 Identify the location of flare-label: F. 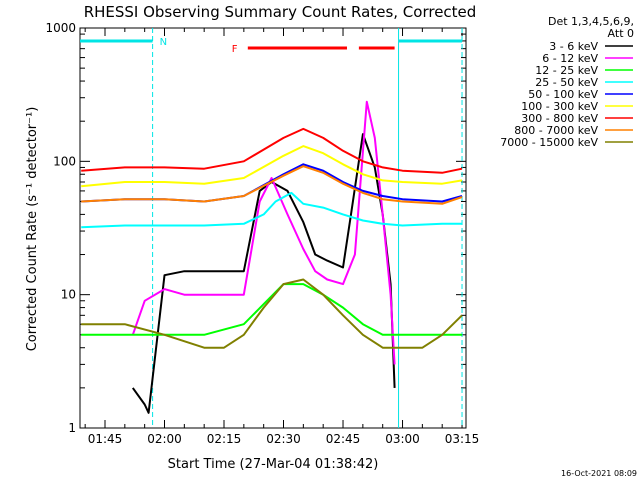
(235, 49).